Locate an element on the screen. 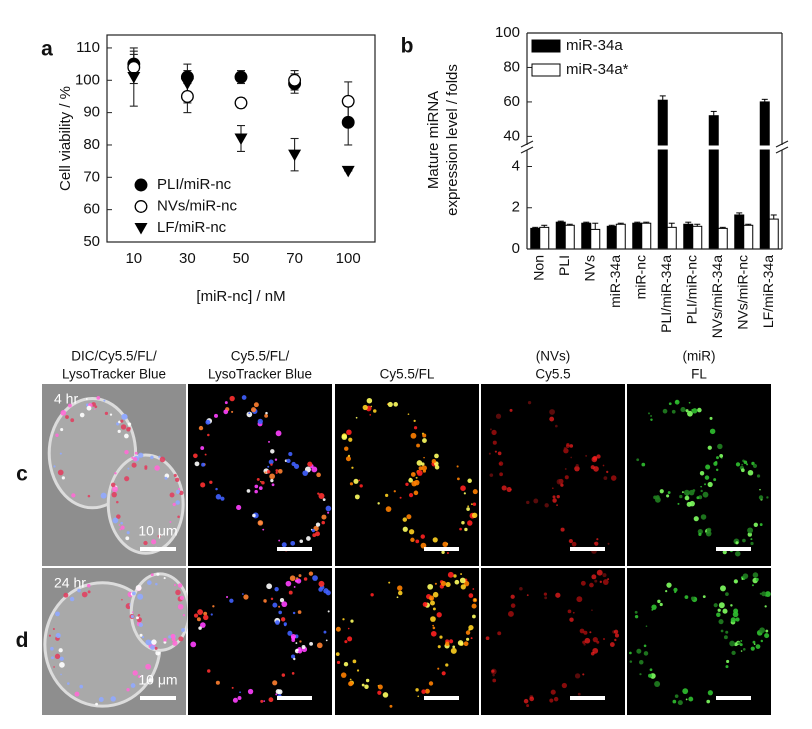 This screenshot has height=729, width=812. legend-label: NVs/miR-nc is located at coordinates (197, 205).